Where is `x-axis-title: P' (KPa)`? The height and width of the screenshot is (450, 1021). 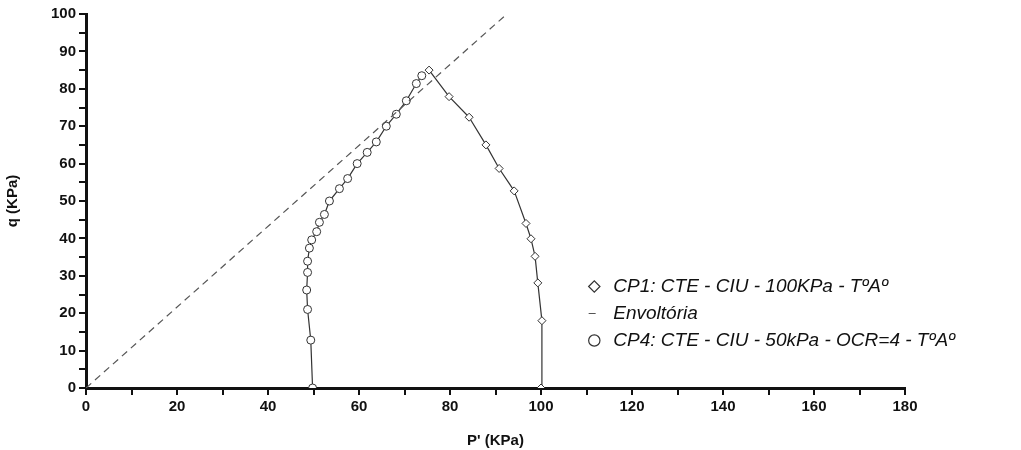 x-axis-title: P' (KPa) is located at coordinates (495, 440).